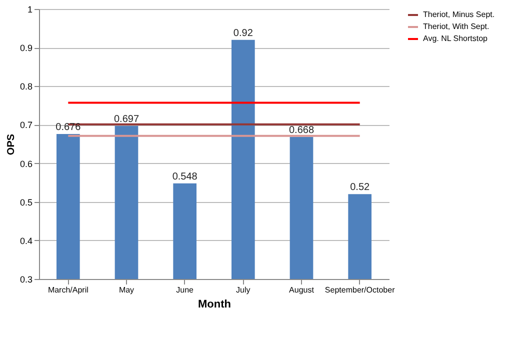 This screenshot has height=350, width=512. Describe the element at coordinates (26, 48) in the screenshot. I see `y-tick-label: 0.9` at that location.